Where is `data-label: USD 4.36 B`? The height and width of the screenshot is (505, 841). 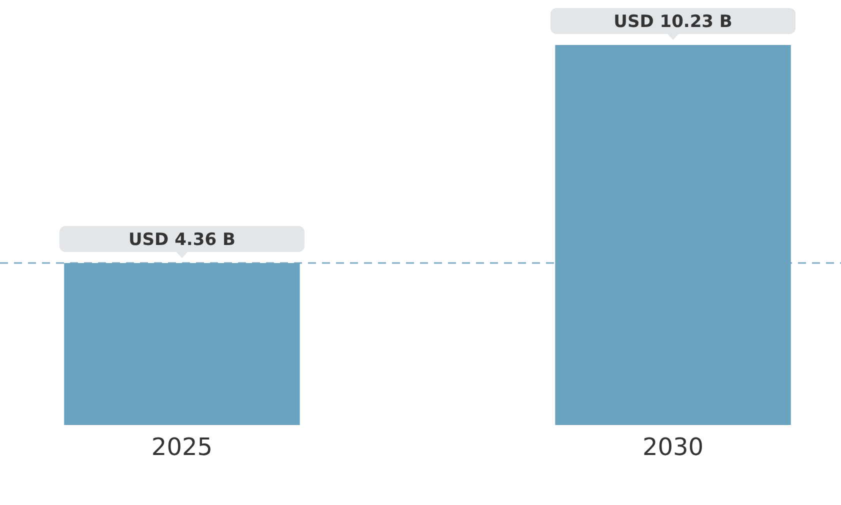
data-label: USD 4.36 B is located at coordinates (182, 240).